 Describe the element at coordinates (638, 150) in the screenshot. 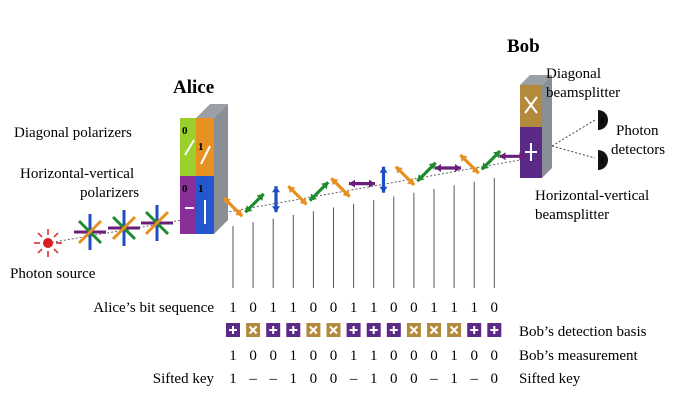

I see `photon-detectors-label-line2: detectors` at that location.